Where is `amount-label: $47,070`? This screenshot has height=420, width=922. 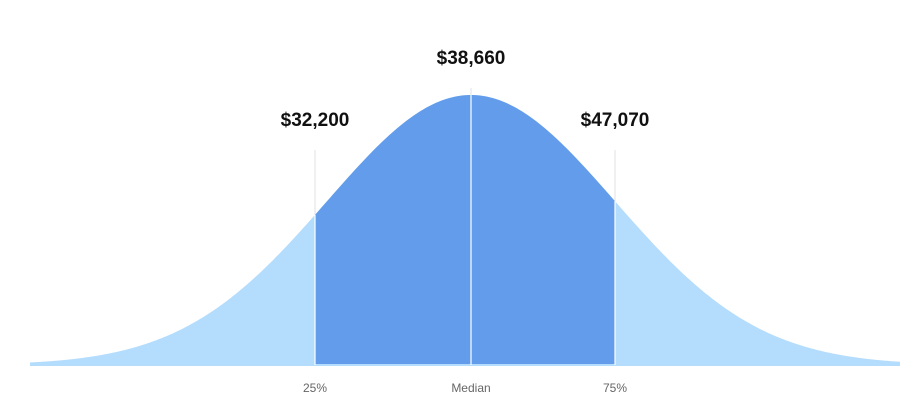
amount-label: $47,070 is located at coordinates (615, 120).